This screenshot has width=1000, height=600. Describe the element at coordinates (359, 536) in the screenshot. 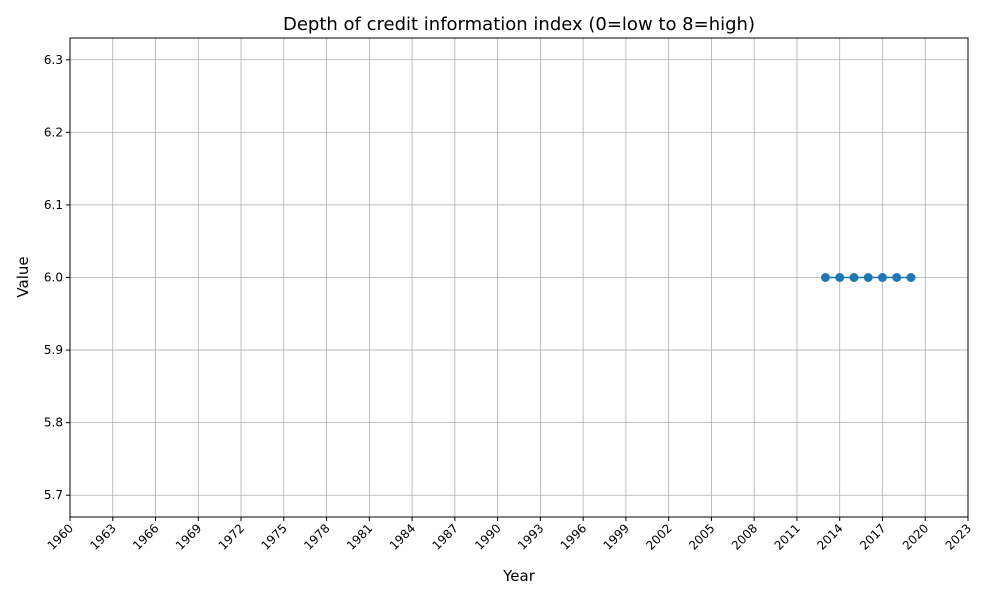

I see `x-tick-label: 1981` at that location.